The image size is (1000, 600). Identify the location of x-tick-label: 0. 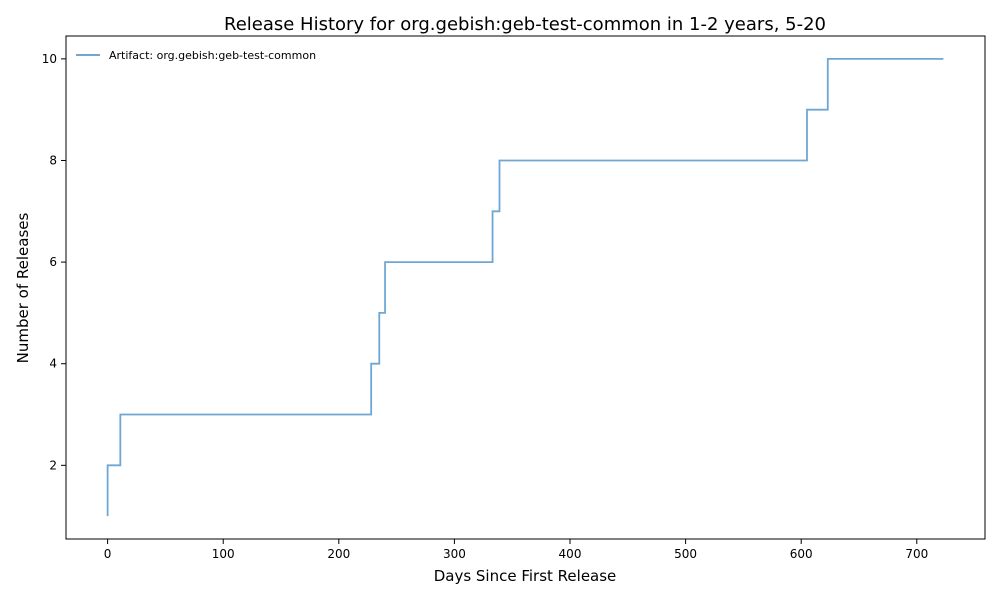
(108, 554).